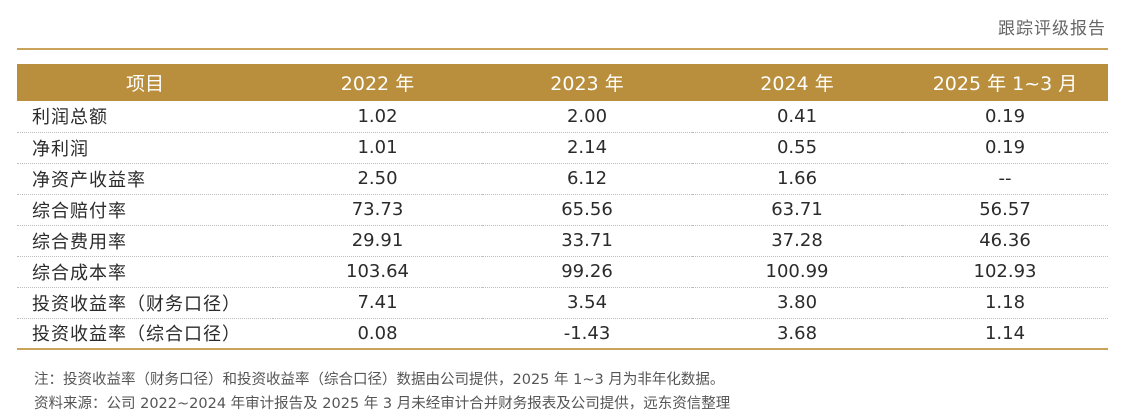 This screenshot has width=1125, height=419. Describe the element at coordinates (1052, 29) in the screenshot. I see `report-type-label: 跟踪评级报告` at that location.